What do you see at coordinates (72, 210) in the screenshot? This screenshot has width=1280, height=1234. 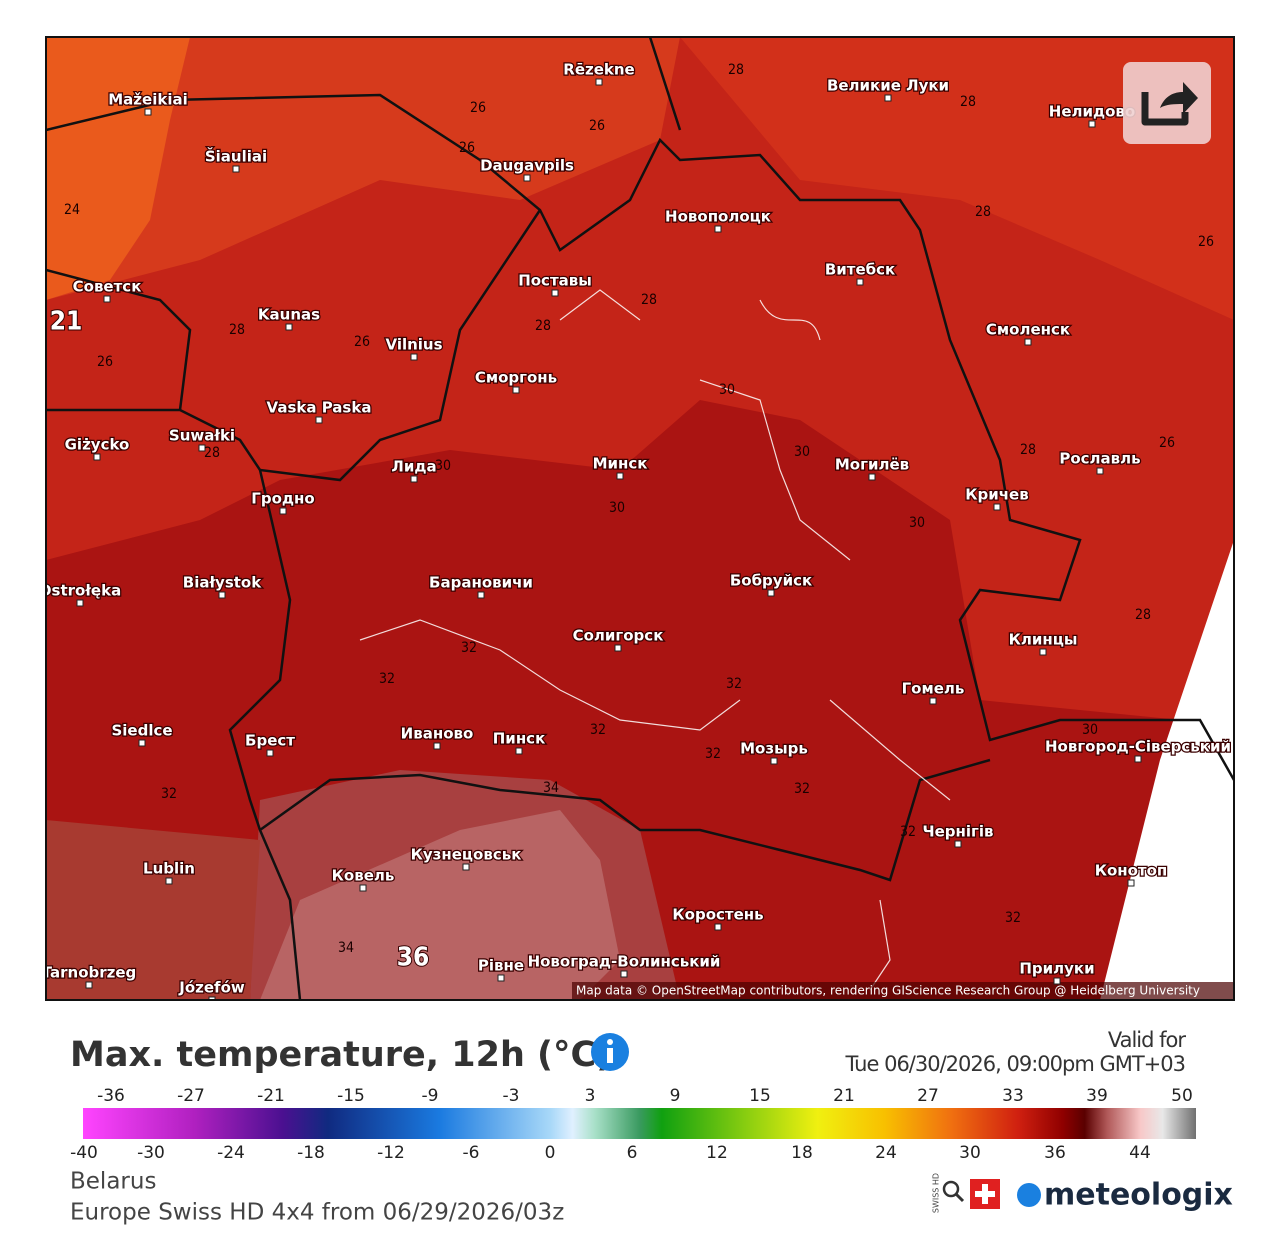 I see `contour-label: 24` at bounding box center [72, 210].